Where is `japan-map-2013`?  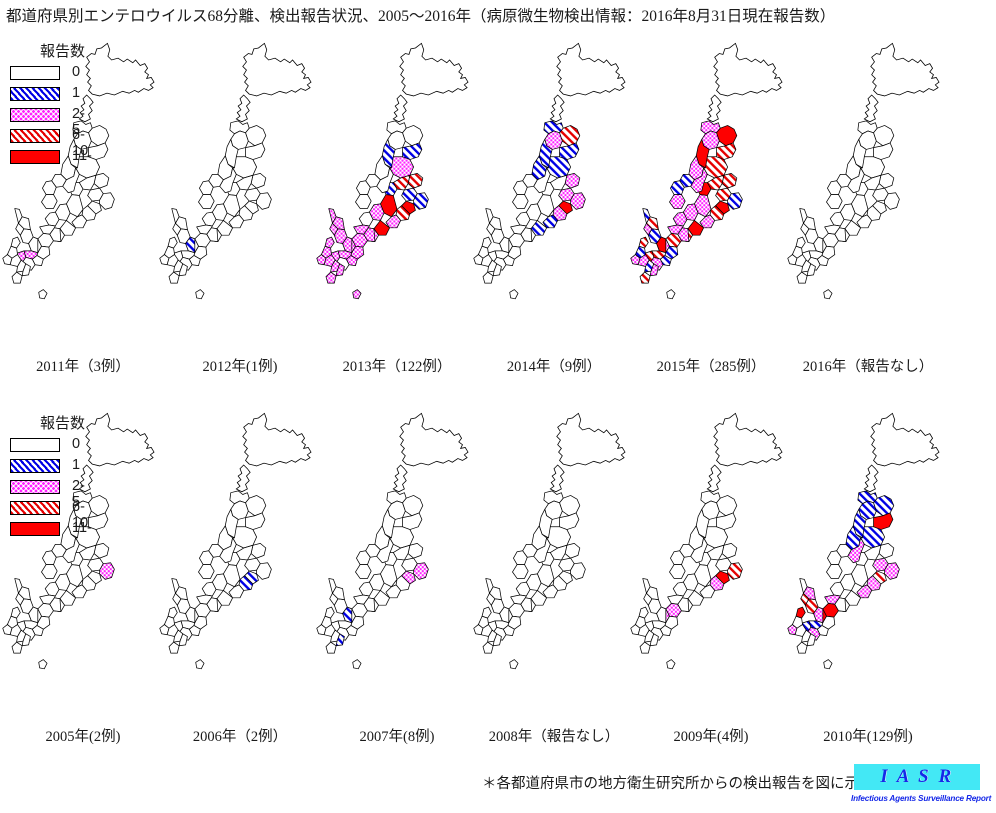
japan-map-2013 is located at coordinates (392, 171).